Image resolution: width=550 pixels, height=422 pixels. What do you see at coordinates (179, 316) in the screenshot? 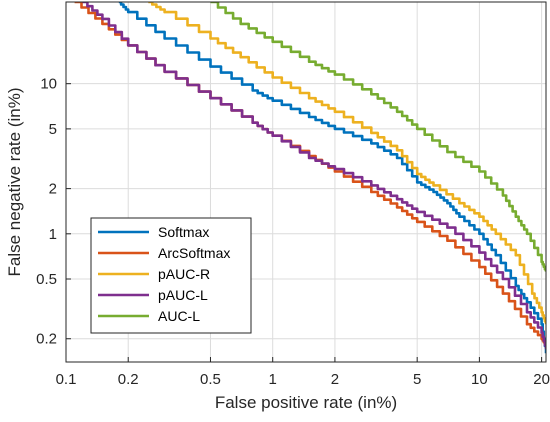
I see `legend-entry: AUC-L` at bounding box center [179, 316].